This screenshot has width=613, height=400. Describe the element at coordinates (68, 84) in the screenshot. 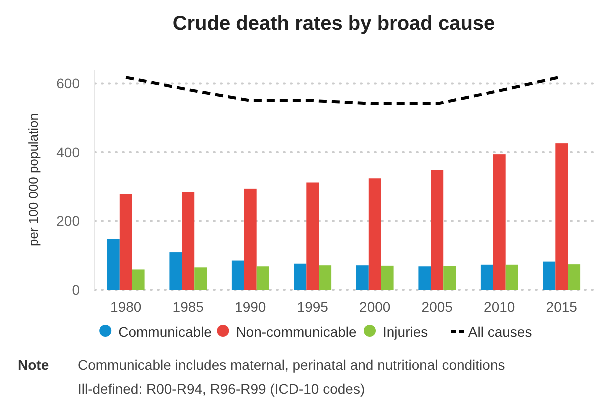

I see `y-tick-label: 600` at that location.